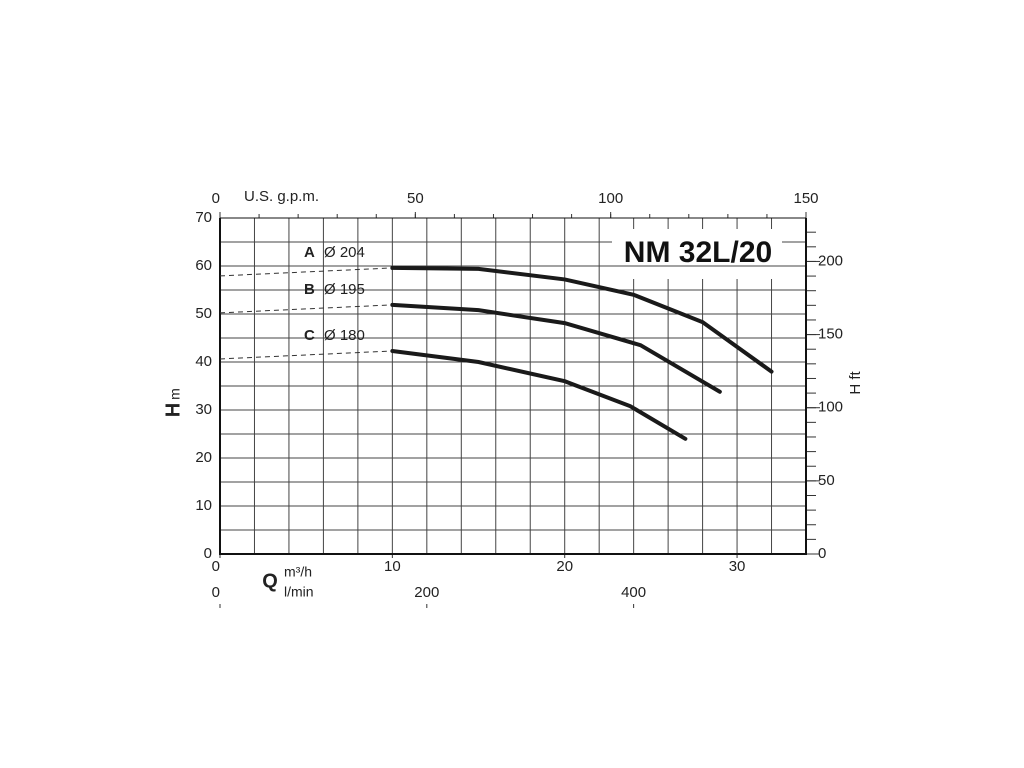 This screenshot has width=1024, height=768. Describe the element at coordinates (830, 260) in the screenshot. I see `y2-tick-label: 200` at that location.